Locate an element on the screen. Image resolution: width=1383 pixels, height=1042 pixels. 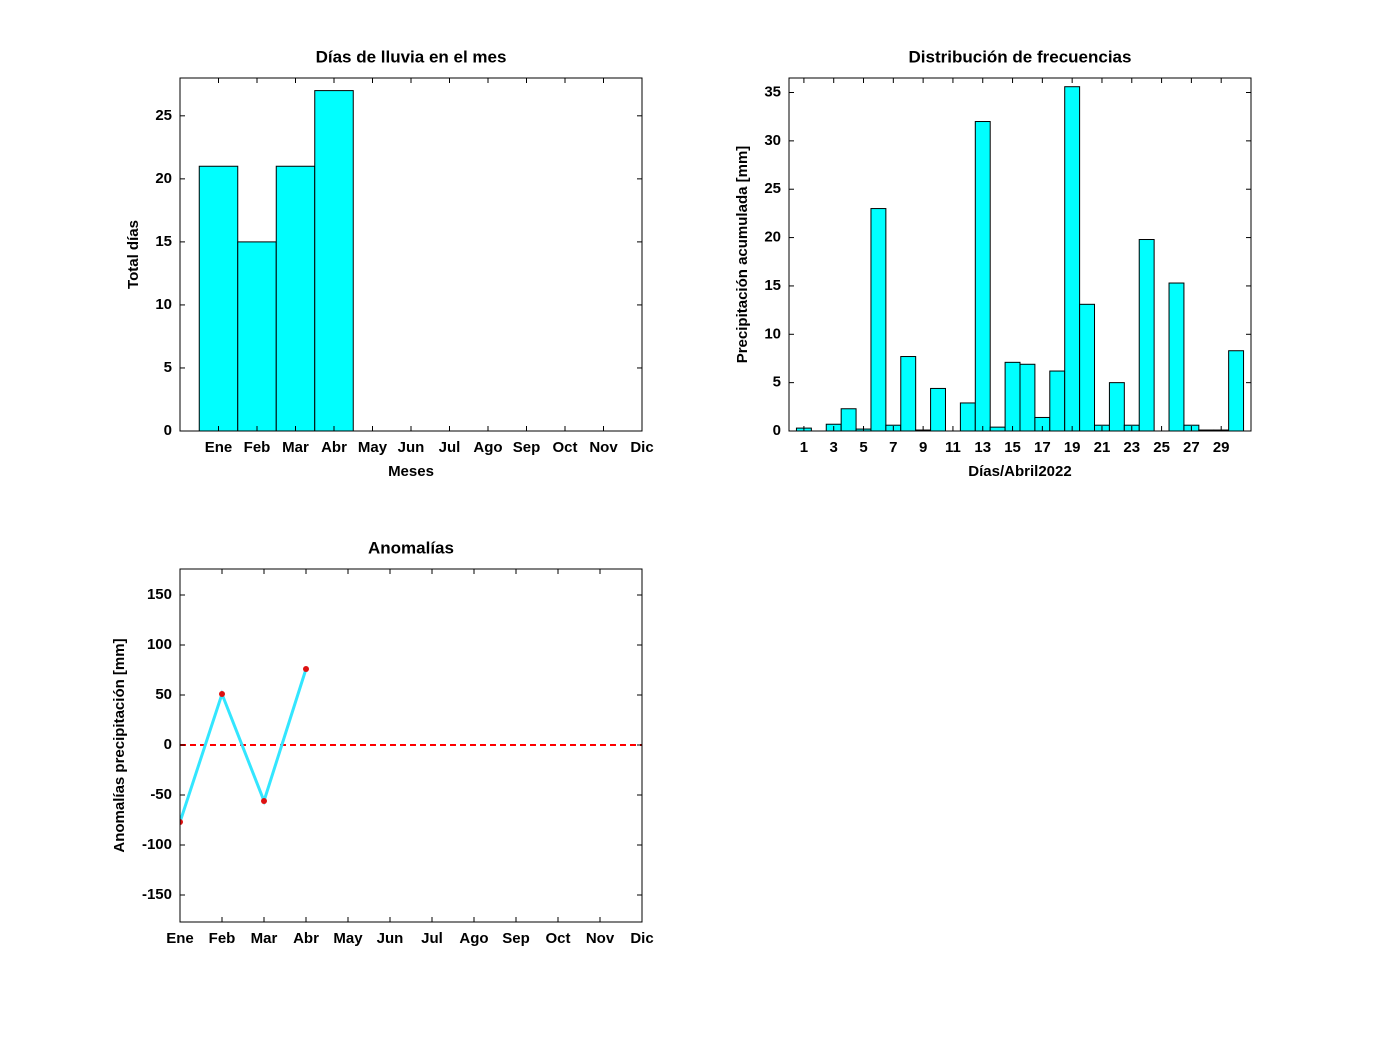
y-tick-label: 30 is located at coordinates (772, 140).